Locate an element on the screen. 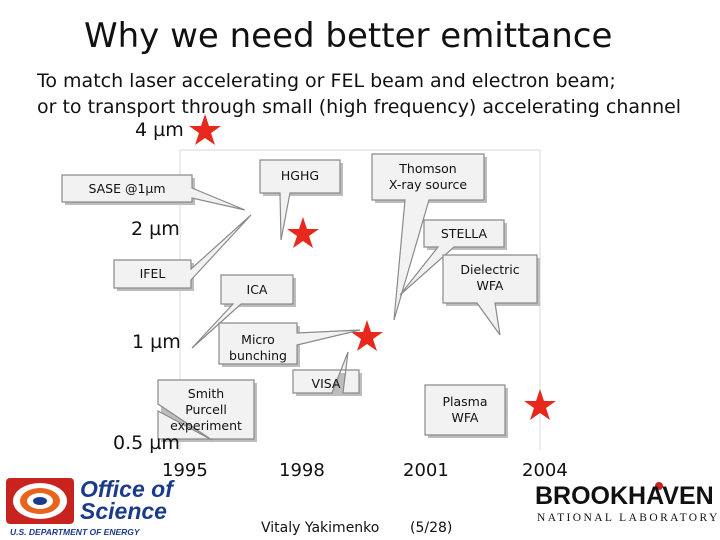 This screenshot has width=720, height=540. callout-label-micro: Micro bunching is located at coordinates (258, 347).